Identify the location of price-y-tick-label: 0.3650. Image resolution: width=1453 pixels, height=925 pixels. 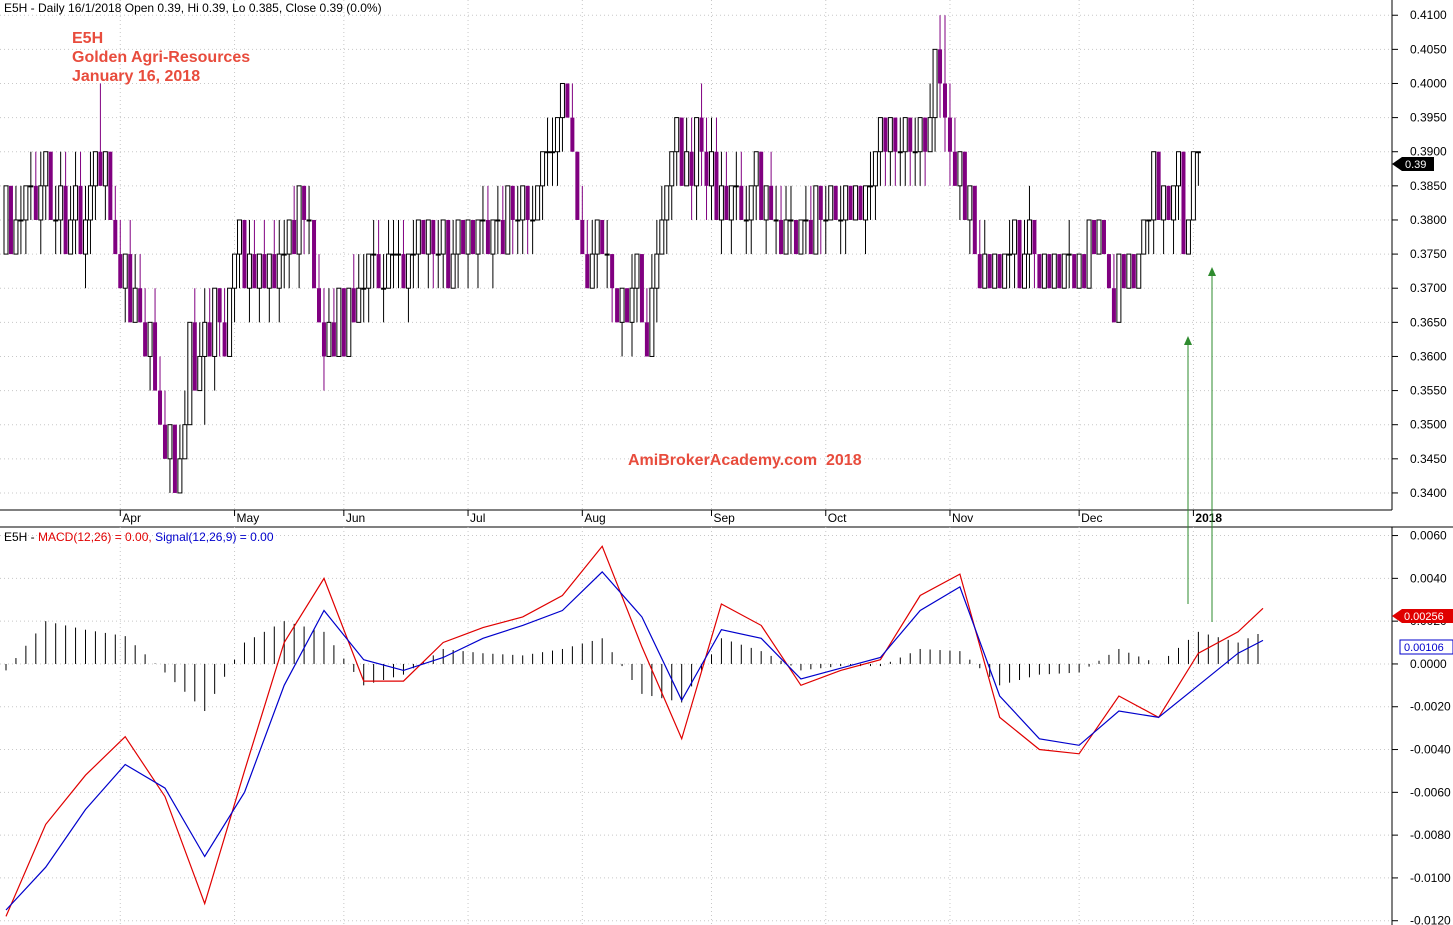
(1428, 322).